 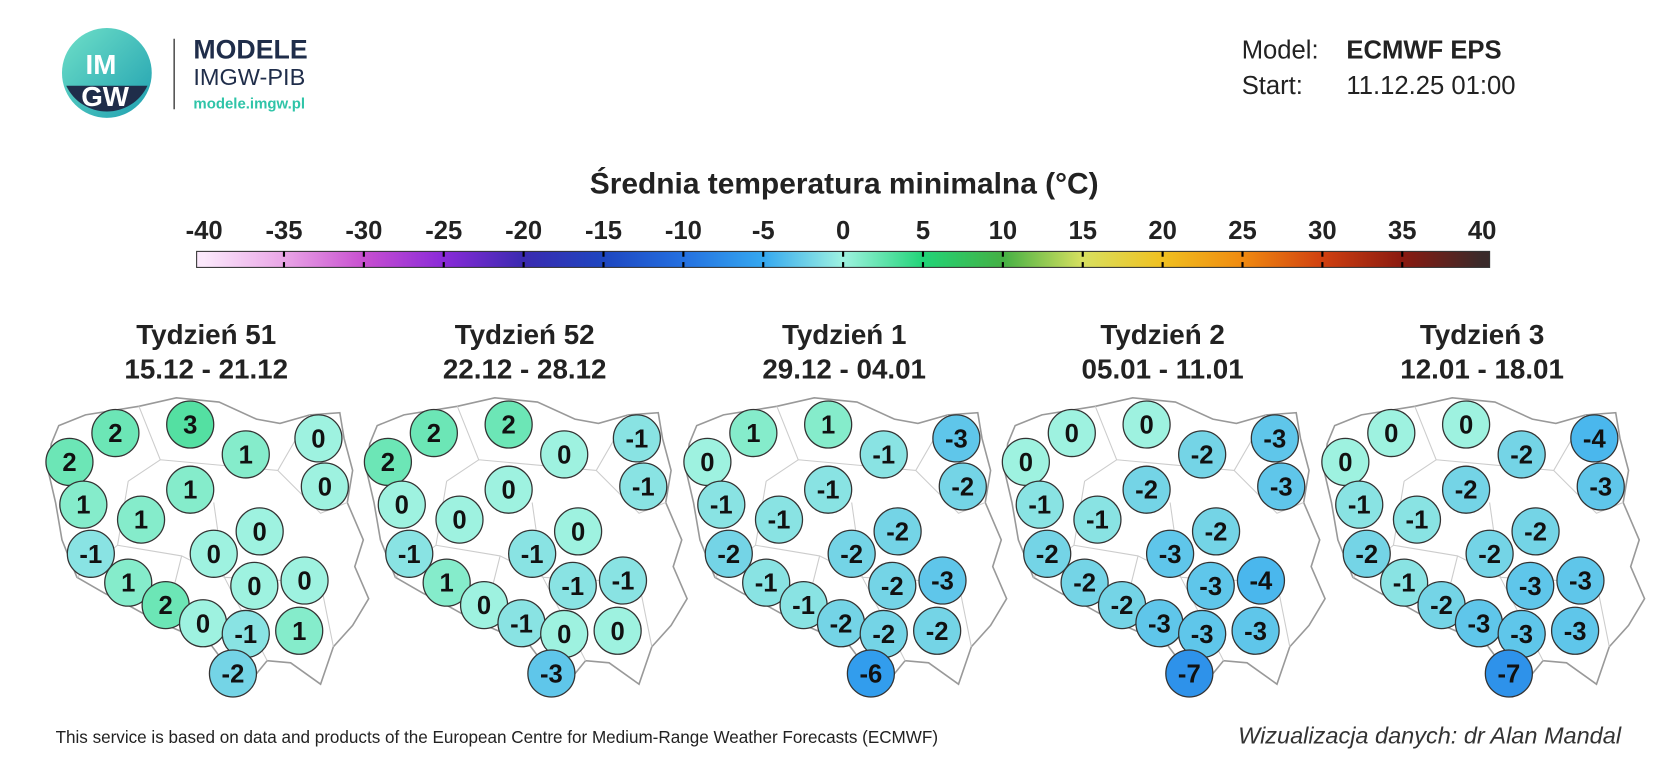 I want to click on logo-text: IM, so click(x=100, y=64).